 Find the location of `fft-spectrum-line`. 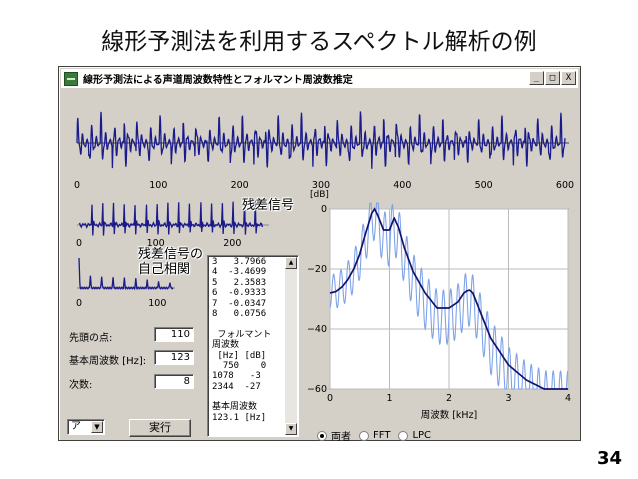

fft-spectrum-line is located at coordinates (449, 296).